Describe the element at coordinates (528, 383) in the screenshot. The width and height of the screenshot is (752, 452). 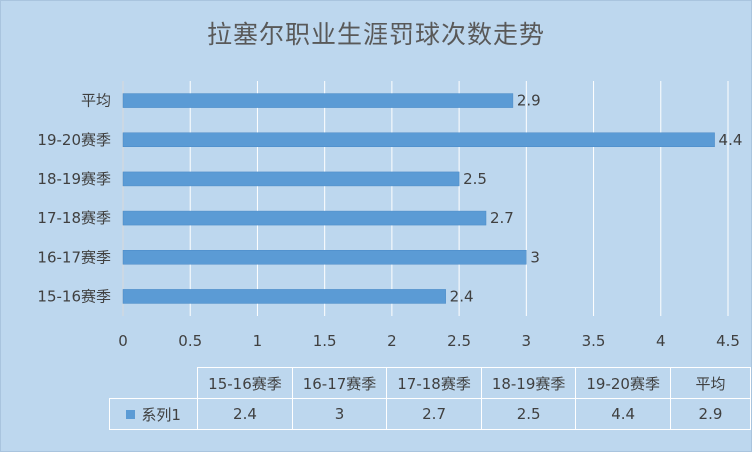
I see `data-table-header: 18-19赛季` at that location.